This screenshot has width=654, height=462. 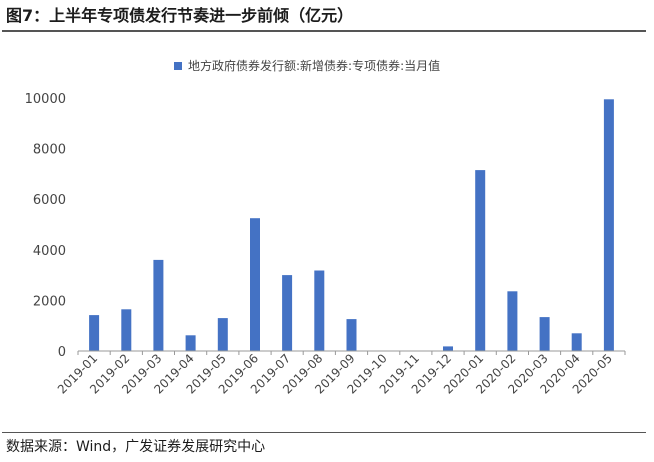 I want to click on title-divider, so click(x=324, y=31).